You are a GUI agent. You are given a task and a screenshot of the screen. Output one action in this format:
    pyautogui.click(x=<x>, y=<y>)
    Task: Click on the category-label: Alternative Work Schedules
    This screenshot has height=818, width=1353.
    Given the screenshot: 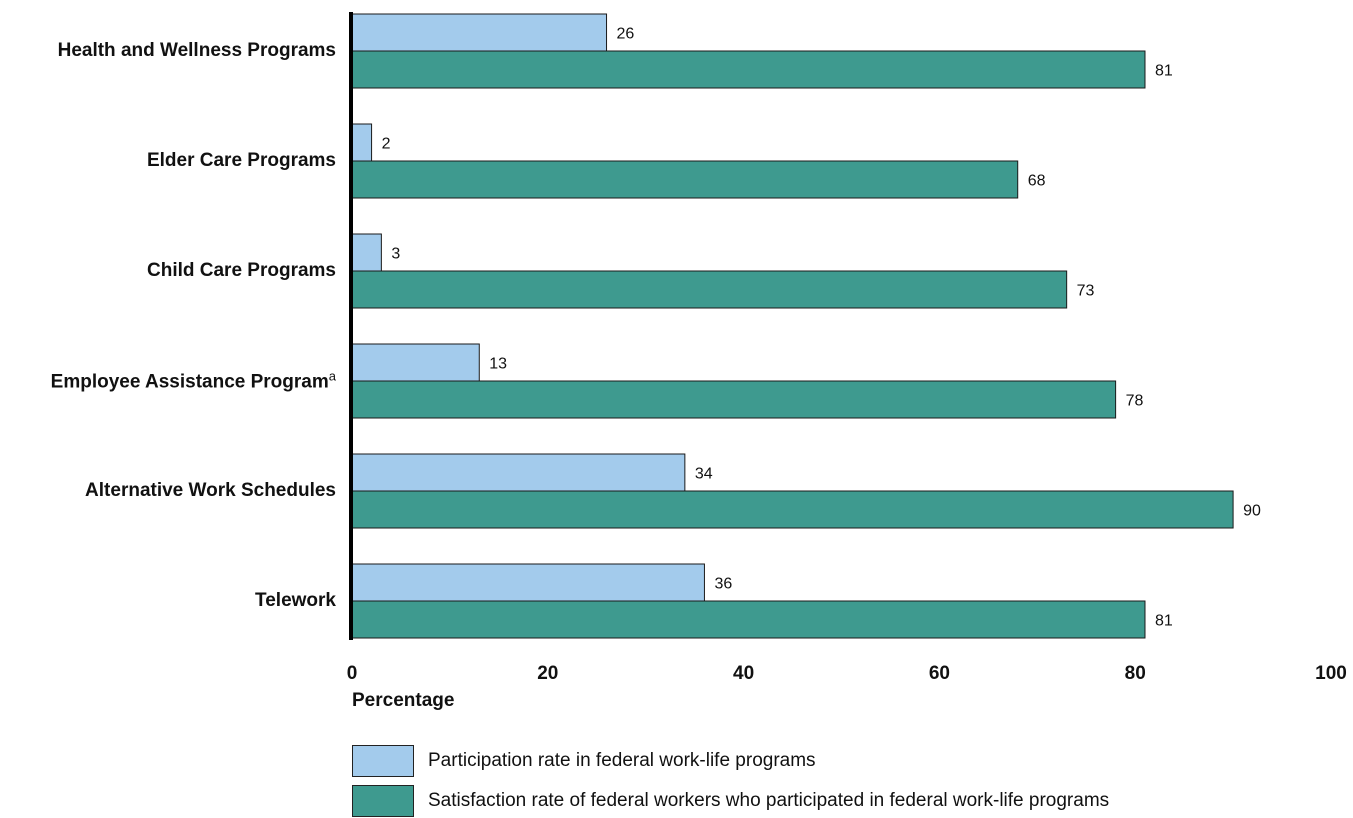 What is the action you would take?
    pyautogui.click(x=210, y=491)
    